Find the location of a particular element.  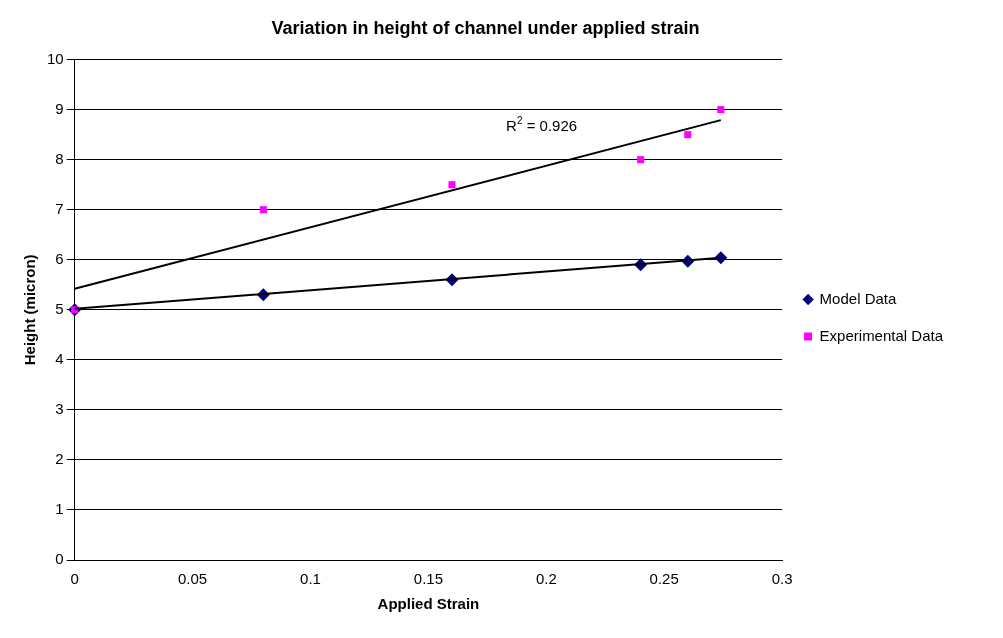

x-tick-label: 0.3 is located at coordinates (782, 579).